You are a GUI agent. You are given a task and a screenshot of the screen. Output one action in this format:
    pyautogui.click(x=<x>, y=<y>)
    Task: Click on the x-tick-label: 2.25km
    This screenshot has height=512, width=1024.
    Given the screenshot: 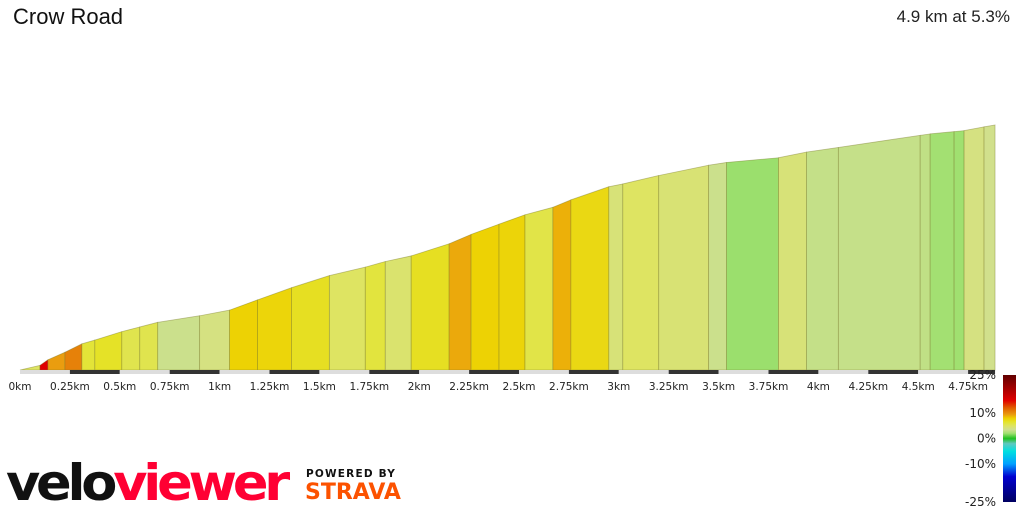 What is the action you would take?
    pyautogui.click(x=469, y=387)
    